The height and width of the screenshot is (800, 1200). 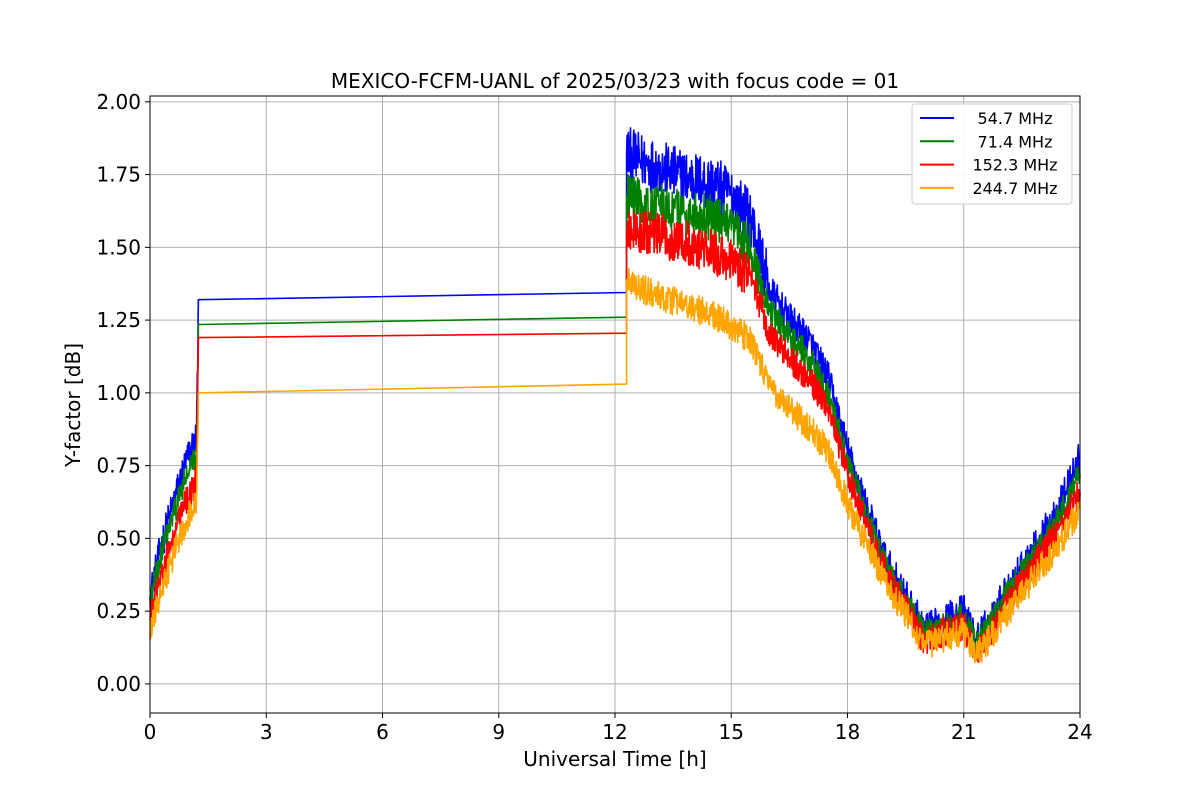 I want to click on legend: 54.7 MHz 71.4 MHz 152.3 MHz 244.7 MHz, so click(x=992, y=154).